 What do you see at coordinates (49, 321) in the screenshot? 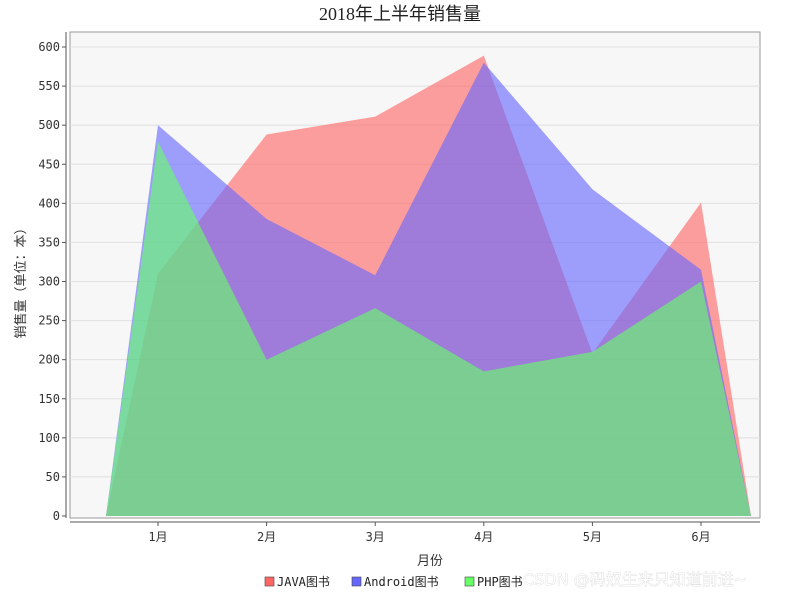
I see `y-tick-label: 250` at bounding box center [49, 321].